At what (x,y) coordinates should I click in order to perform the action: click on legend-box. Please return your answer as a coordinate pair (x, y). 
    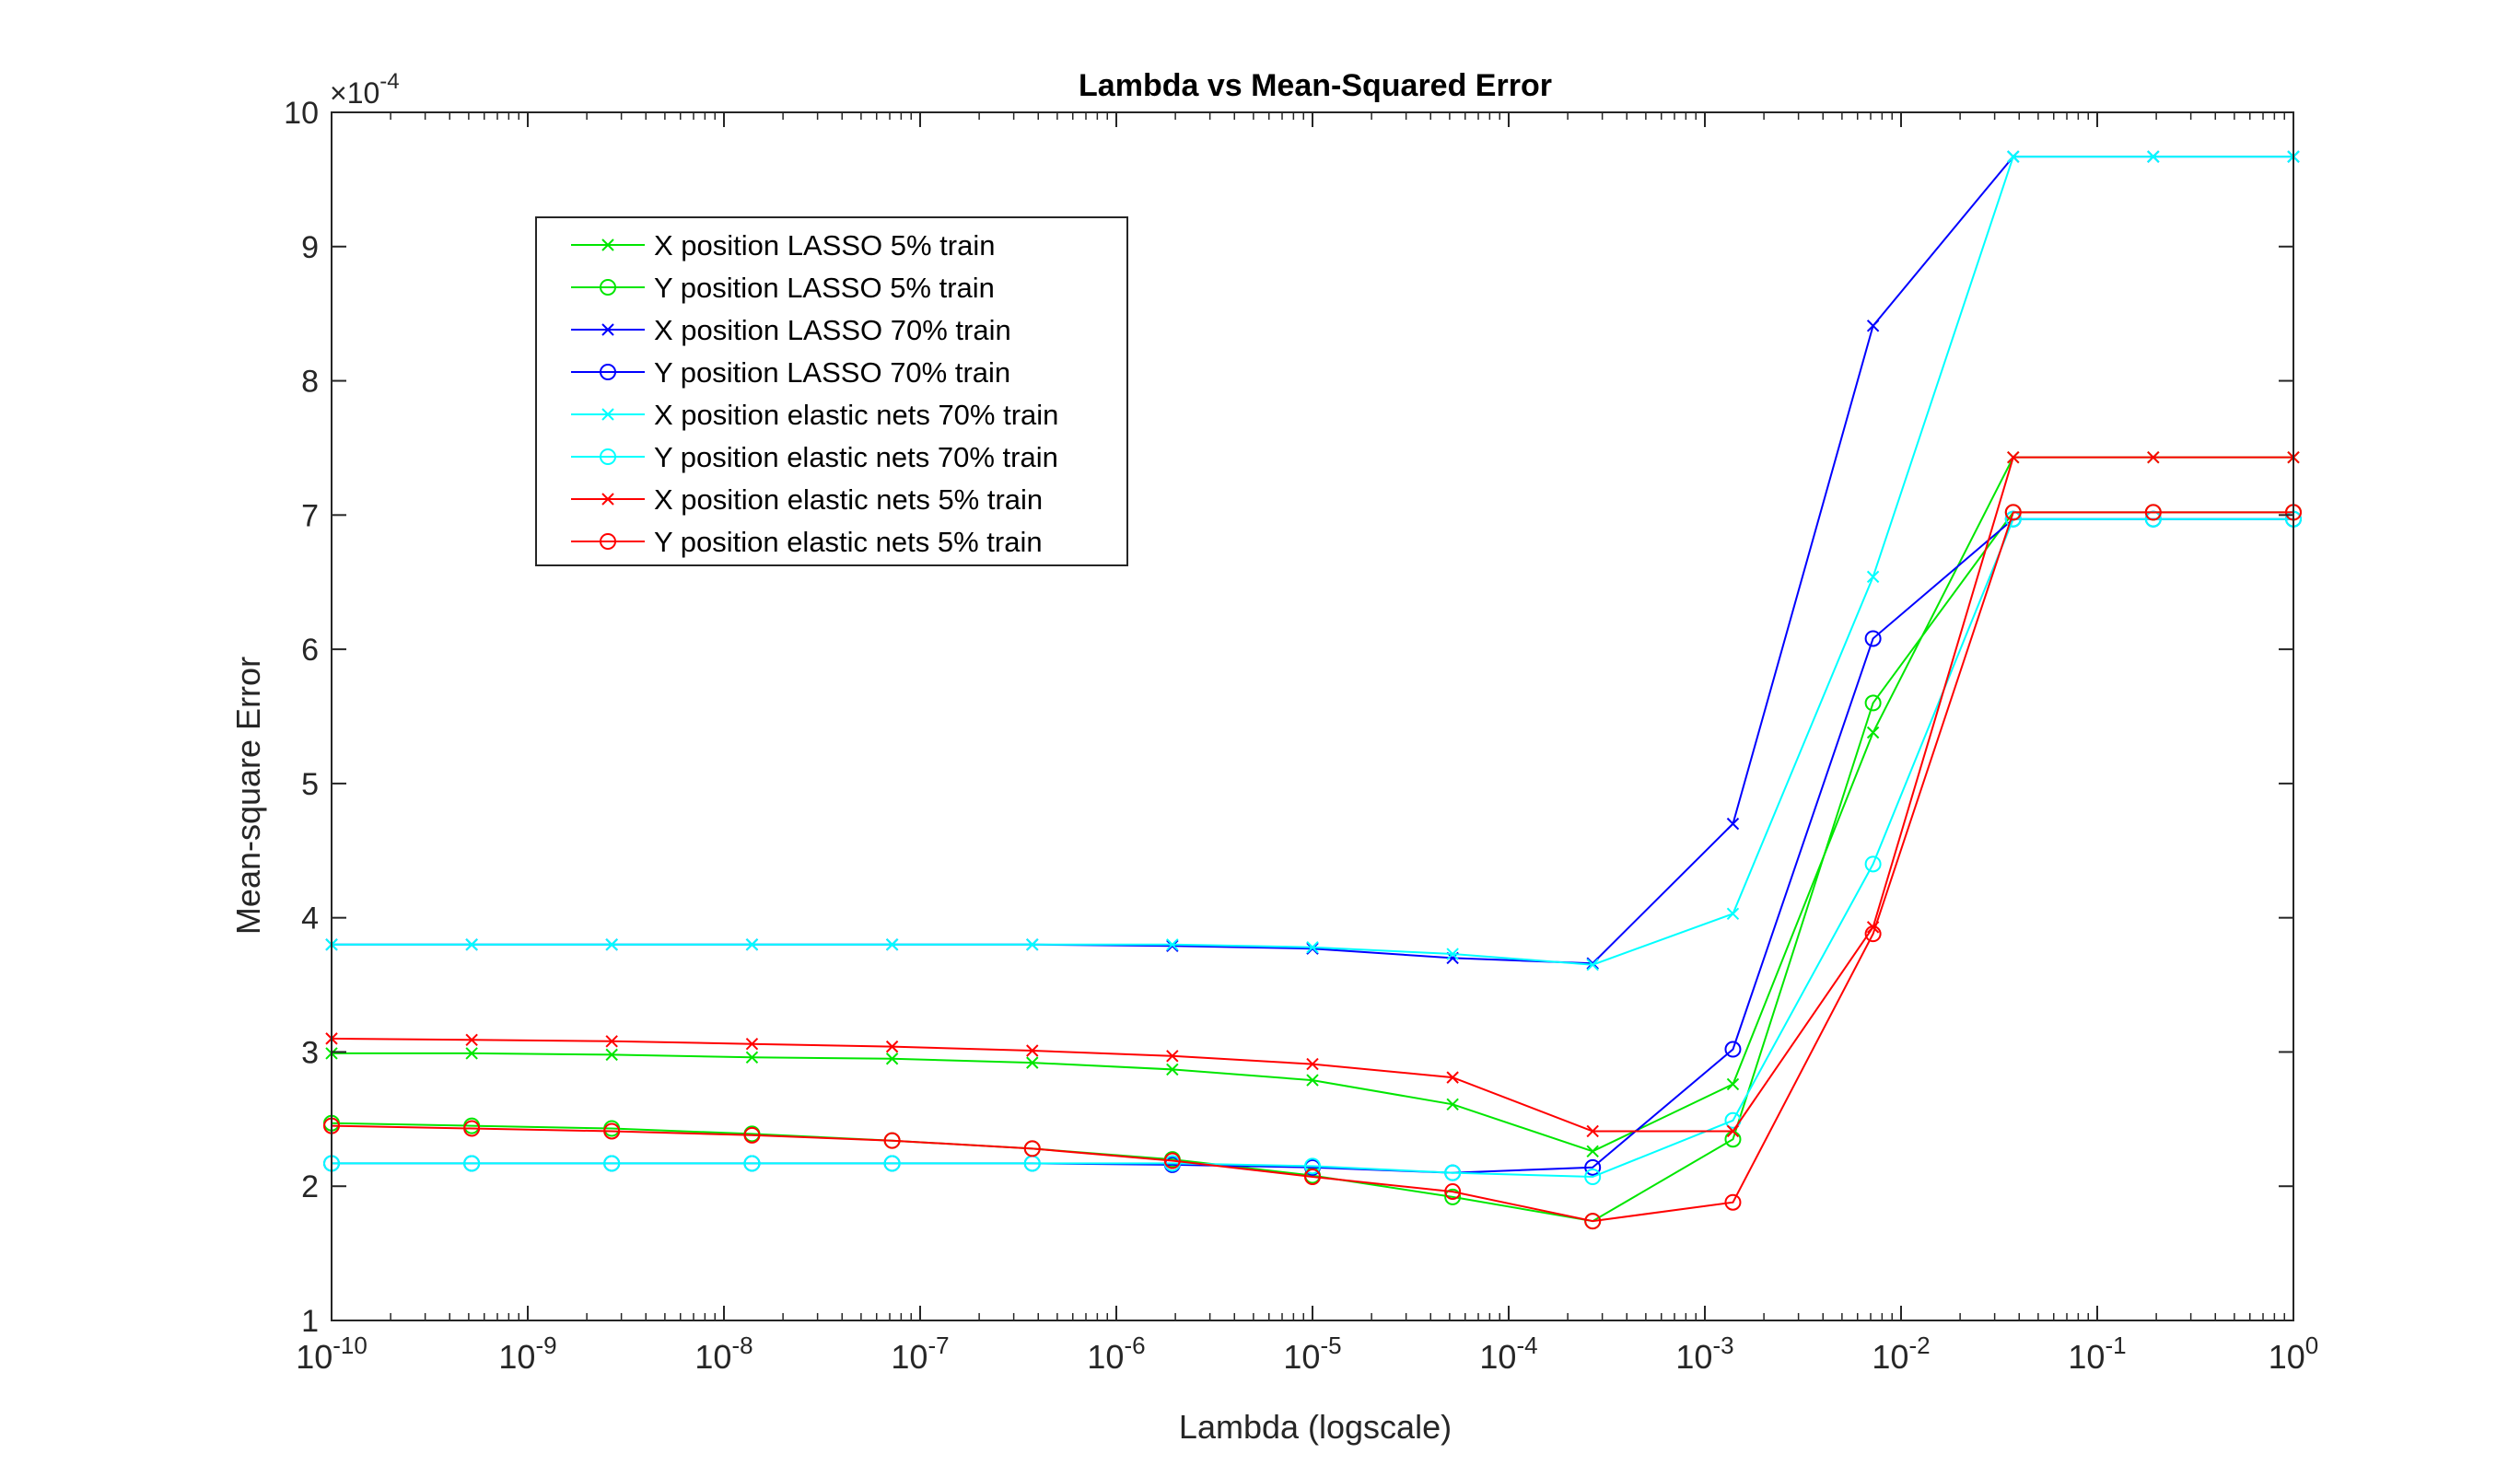
    Looking at the image, I should click on (831, 391).